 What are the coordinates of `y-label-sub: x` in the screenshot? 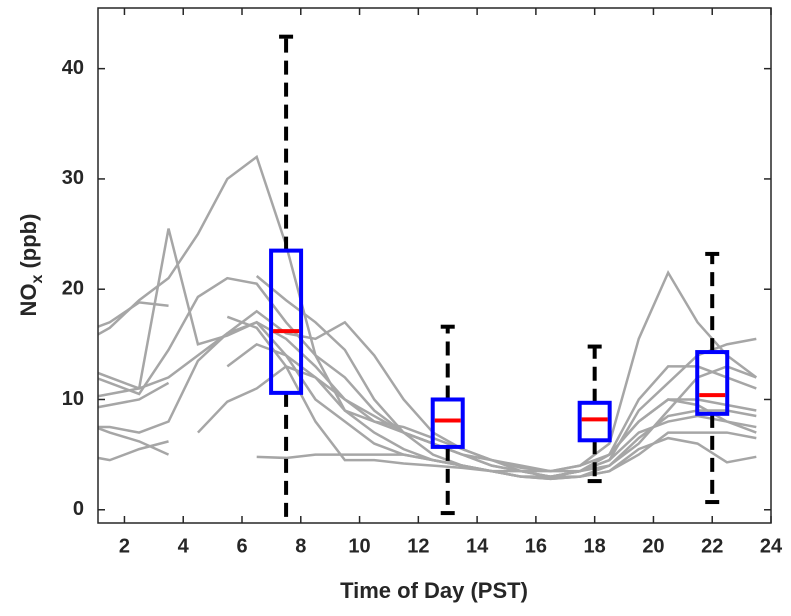 It's located at (37, 278).